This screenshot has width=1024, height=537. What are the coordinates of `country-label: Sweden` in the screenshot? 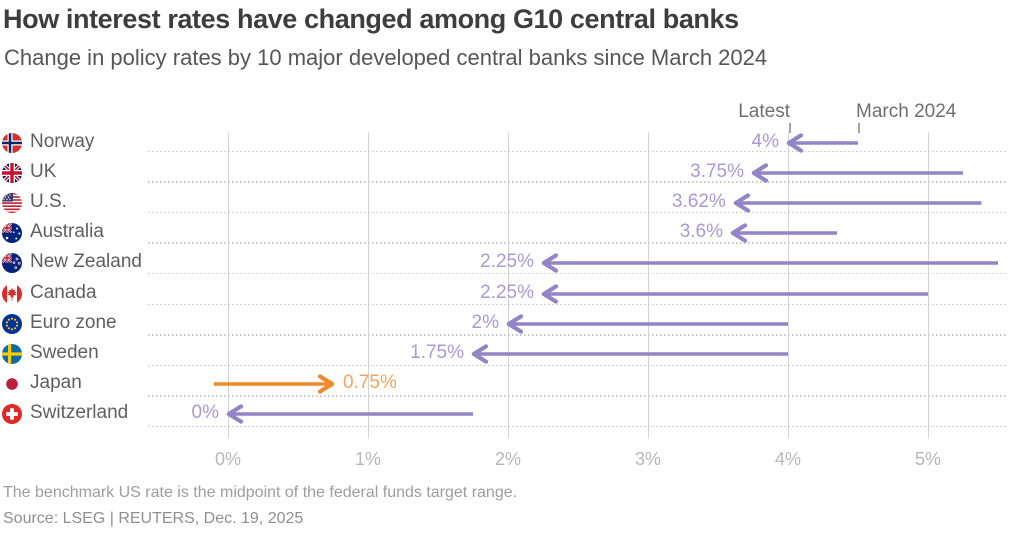 It's located at (64, 352).